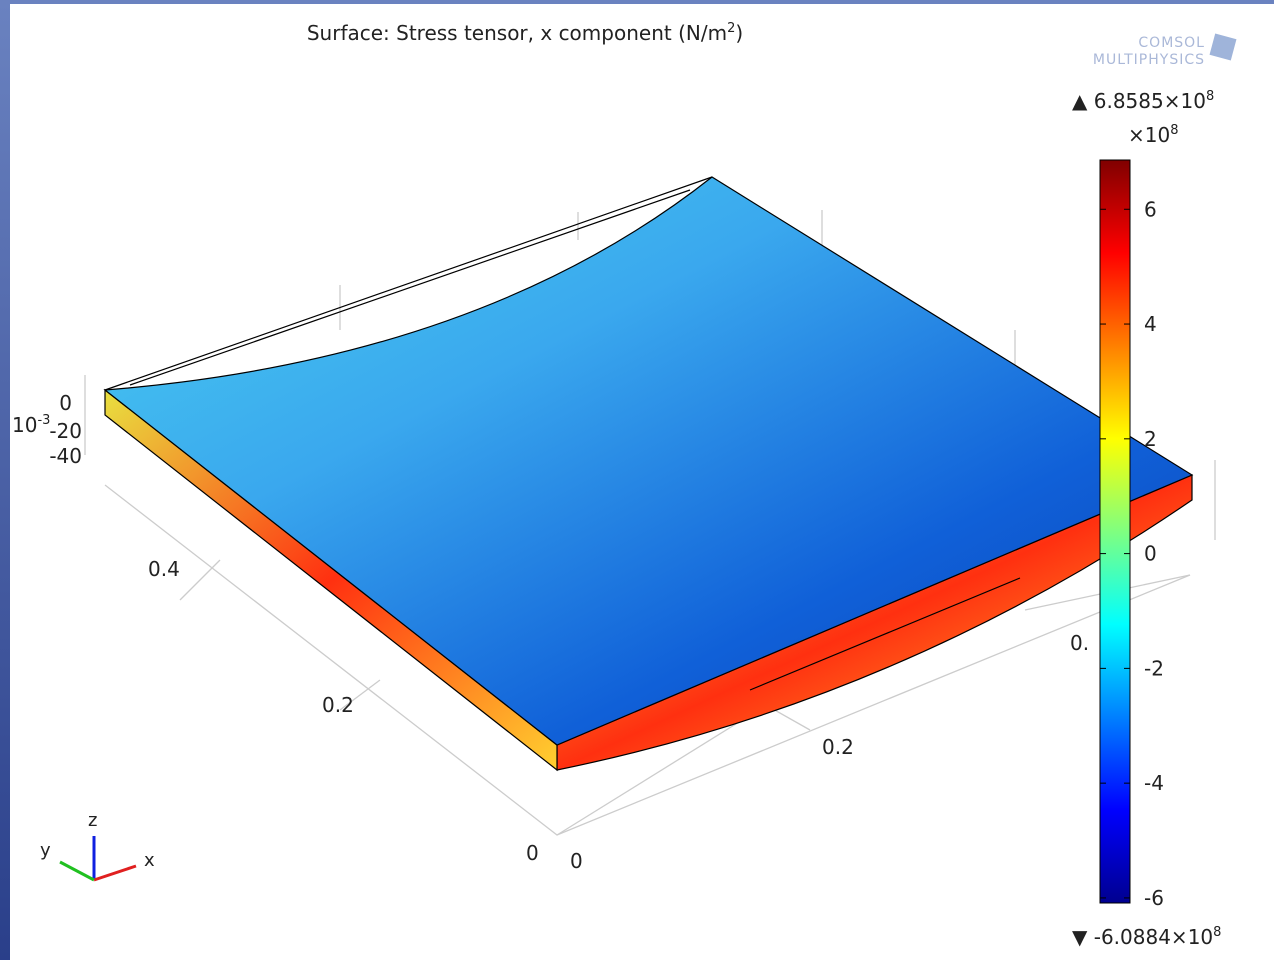 The width and height of the screenshot is (1274, 964). What do you see at coordinates (31, 425) in the screenshot?
I see `z-multiplier: 10-3` at bounding box center [31, 425].